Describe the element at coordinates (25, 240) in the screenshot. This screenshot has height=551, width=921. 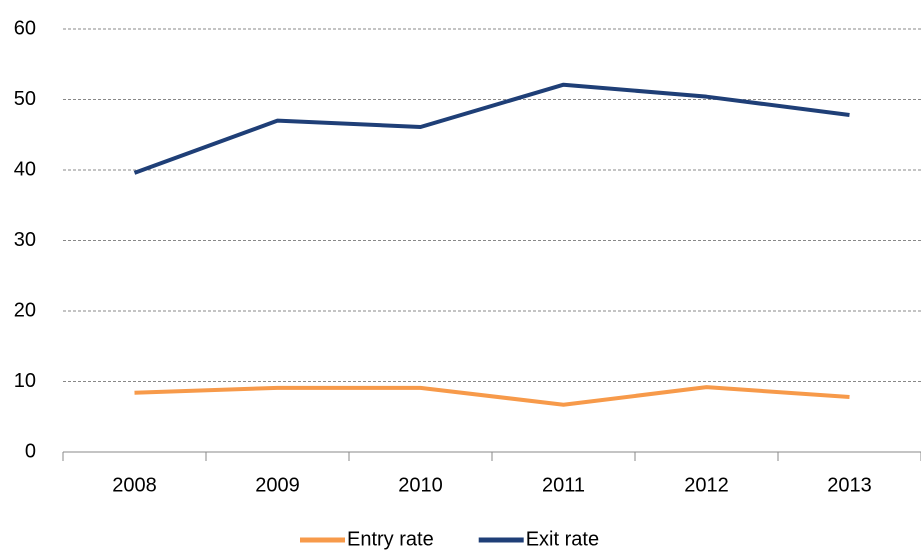
I see `y-tick-label: 30` at that location.